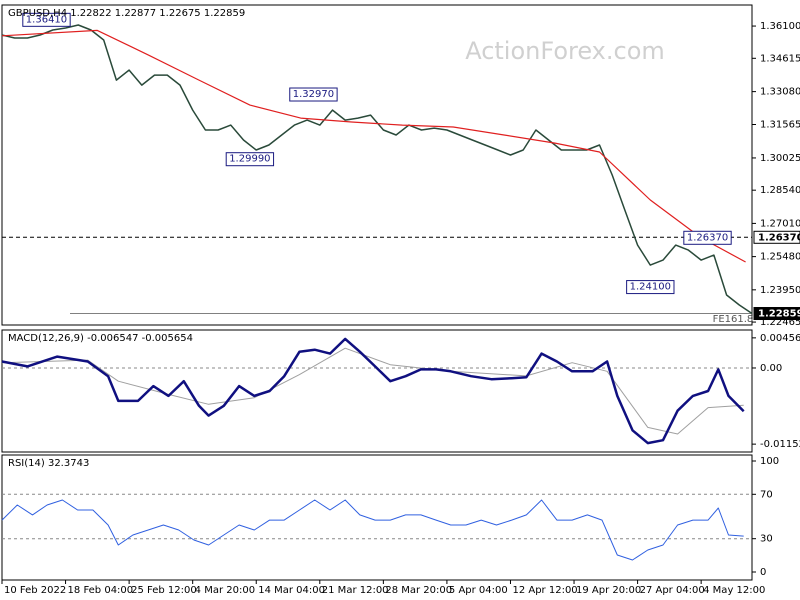 Image resolution: width=800 pixels, height=600 pixels. What do you see at coordinates (225, 590) in the screenshot?
I see `x-tick-label: 4 Mar 20:00` at bounding box center [225, 590].